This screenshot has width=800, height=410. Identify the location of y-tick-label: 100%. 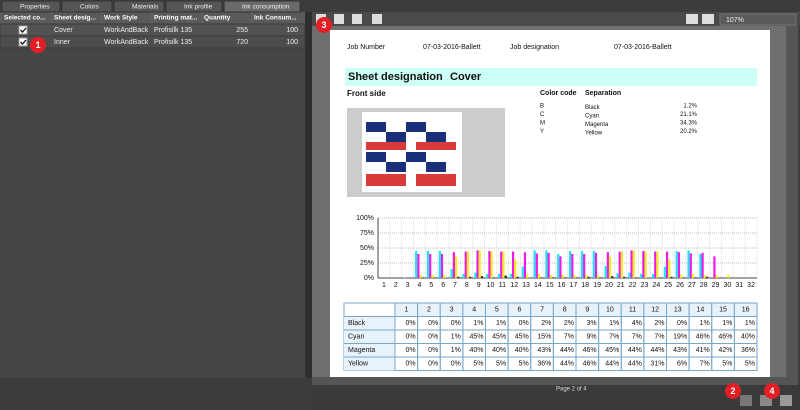
(365, 218).